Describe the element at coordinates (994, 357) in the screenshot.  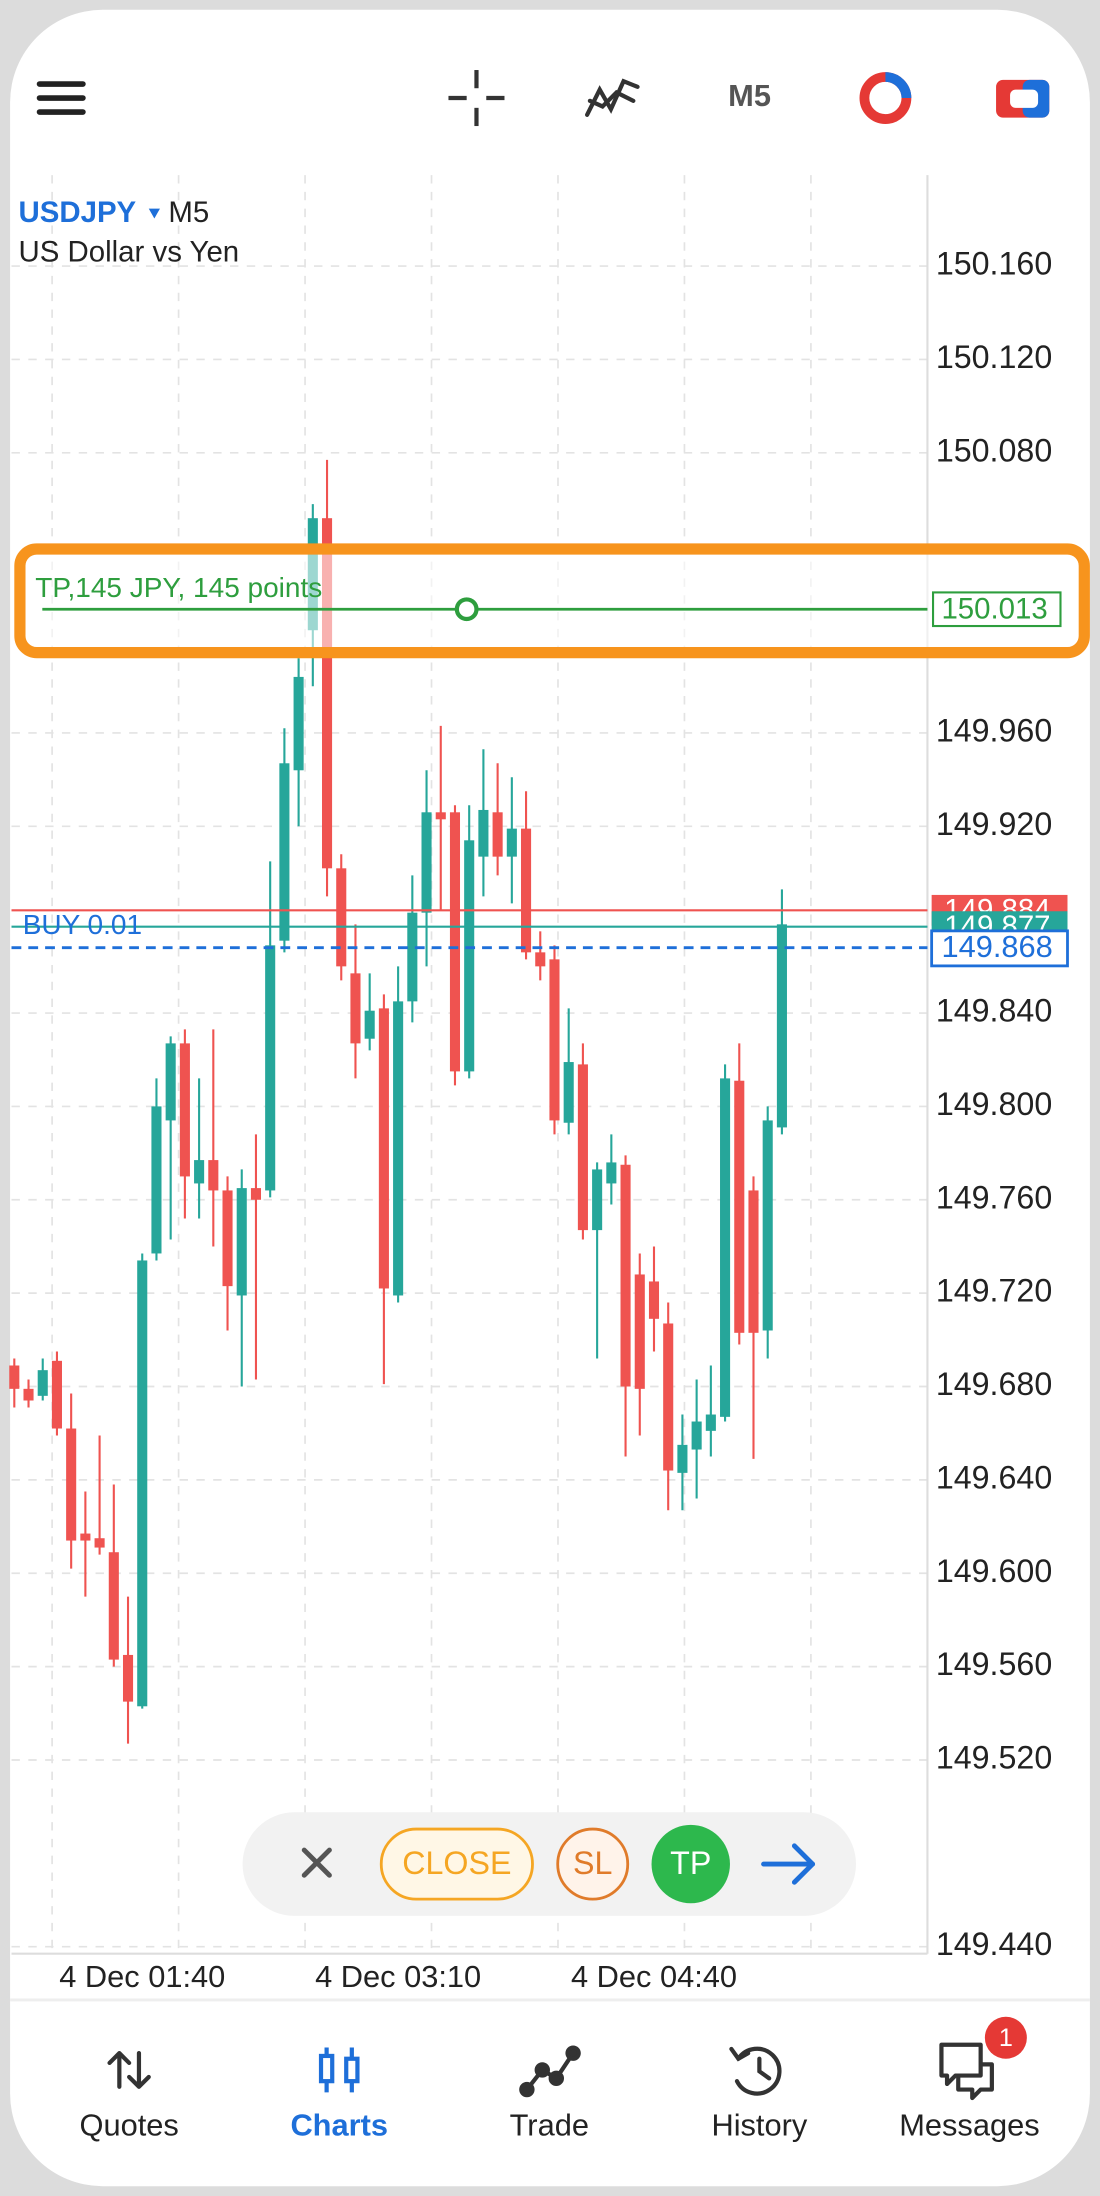
I see `y-tick-label: 150.120` at that location.